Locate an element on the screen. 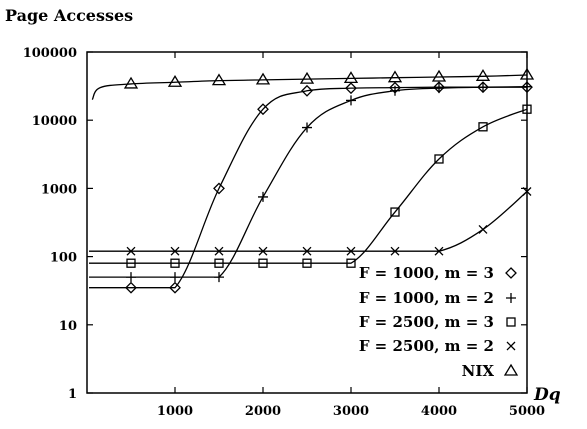 The width and height of the screenshot is (587, 429). y-tick-label: 1000 is located at coordinates (59, 189).